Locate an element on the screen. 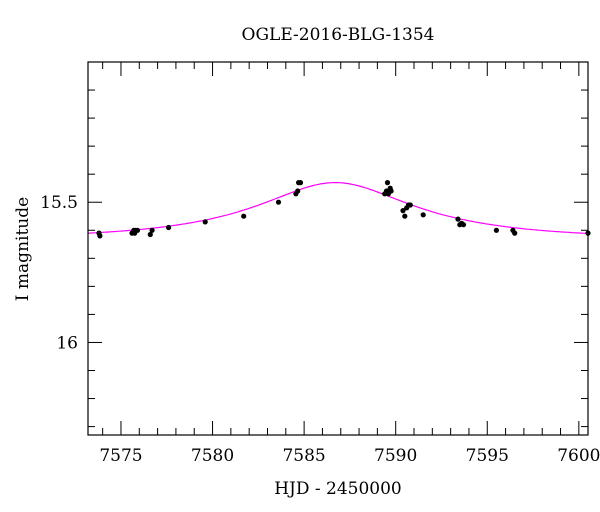 This screenshot has width=600, height=512. x-tick-label: 7590 is located at coordinates (395, 456).